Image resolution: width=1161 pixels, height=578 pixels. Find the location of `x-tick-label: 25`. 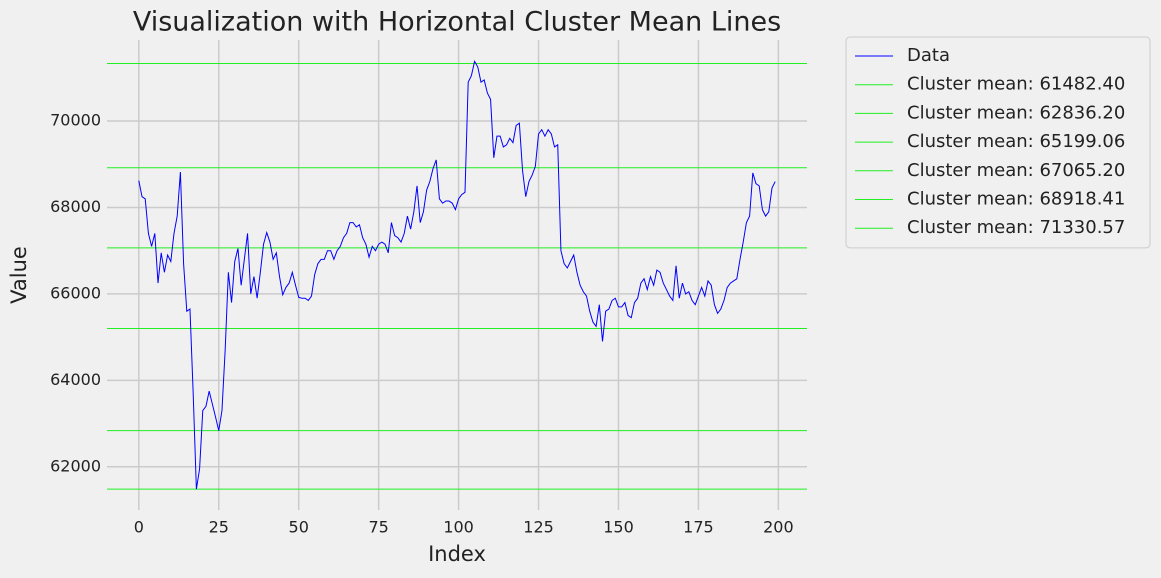

x-tick-label: 25 is located at coordinates (219, 527).